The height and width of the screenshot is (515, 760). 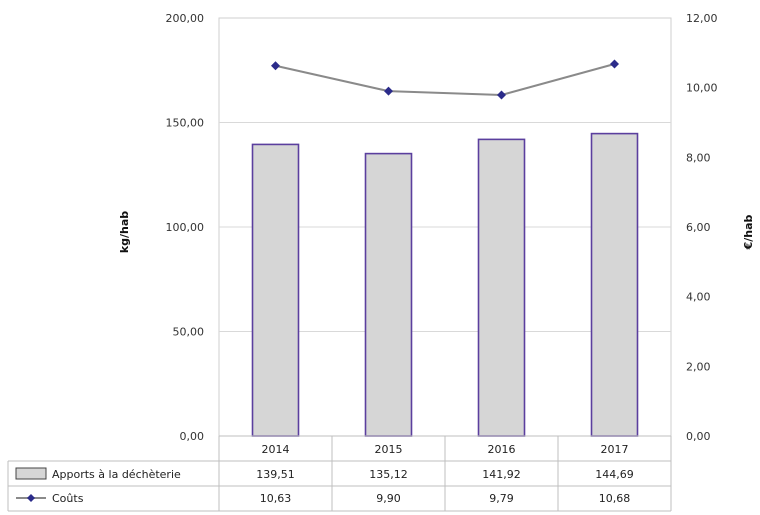 I want to click on category-label: 2017, so click(x=615, y=449).